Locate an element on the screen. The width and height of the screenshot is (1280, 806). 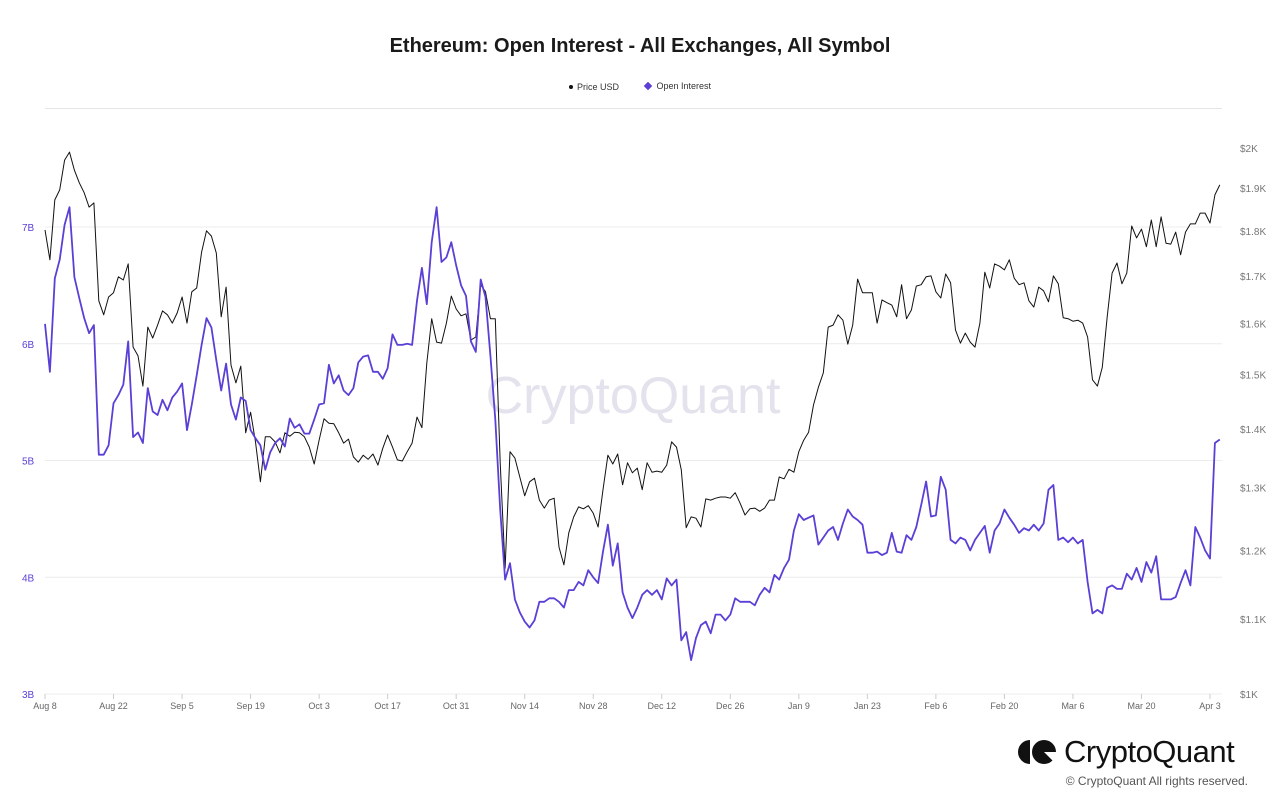
x-tick-label: Mar 20 is located at coordinates (1141, 706).